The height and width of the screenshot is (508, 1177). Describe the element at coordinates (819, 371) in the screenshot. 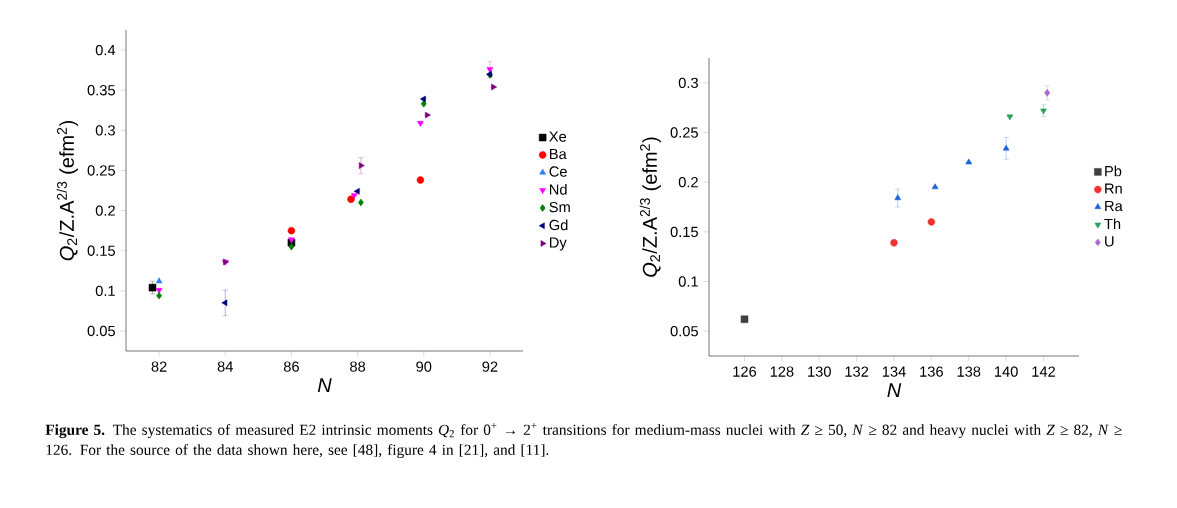

I see `x-tick-label: 130` at that location.